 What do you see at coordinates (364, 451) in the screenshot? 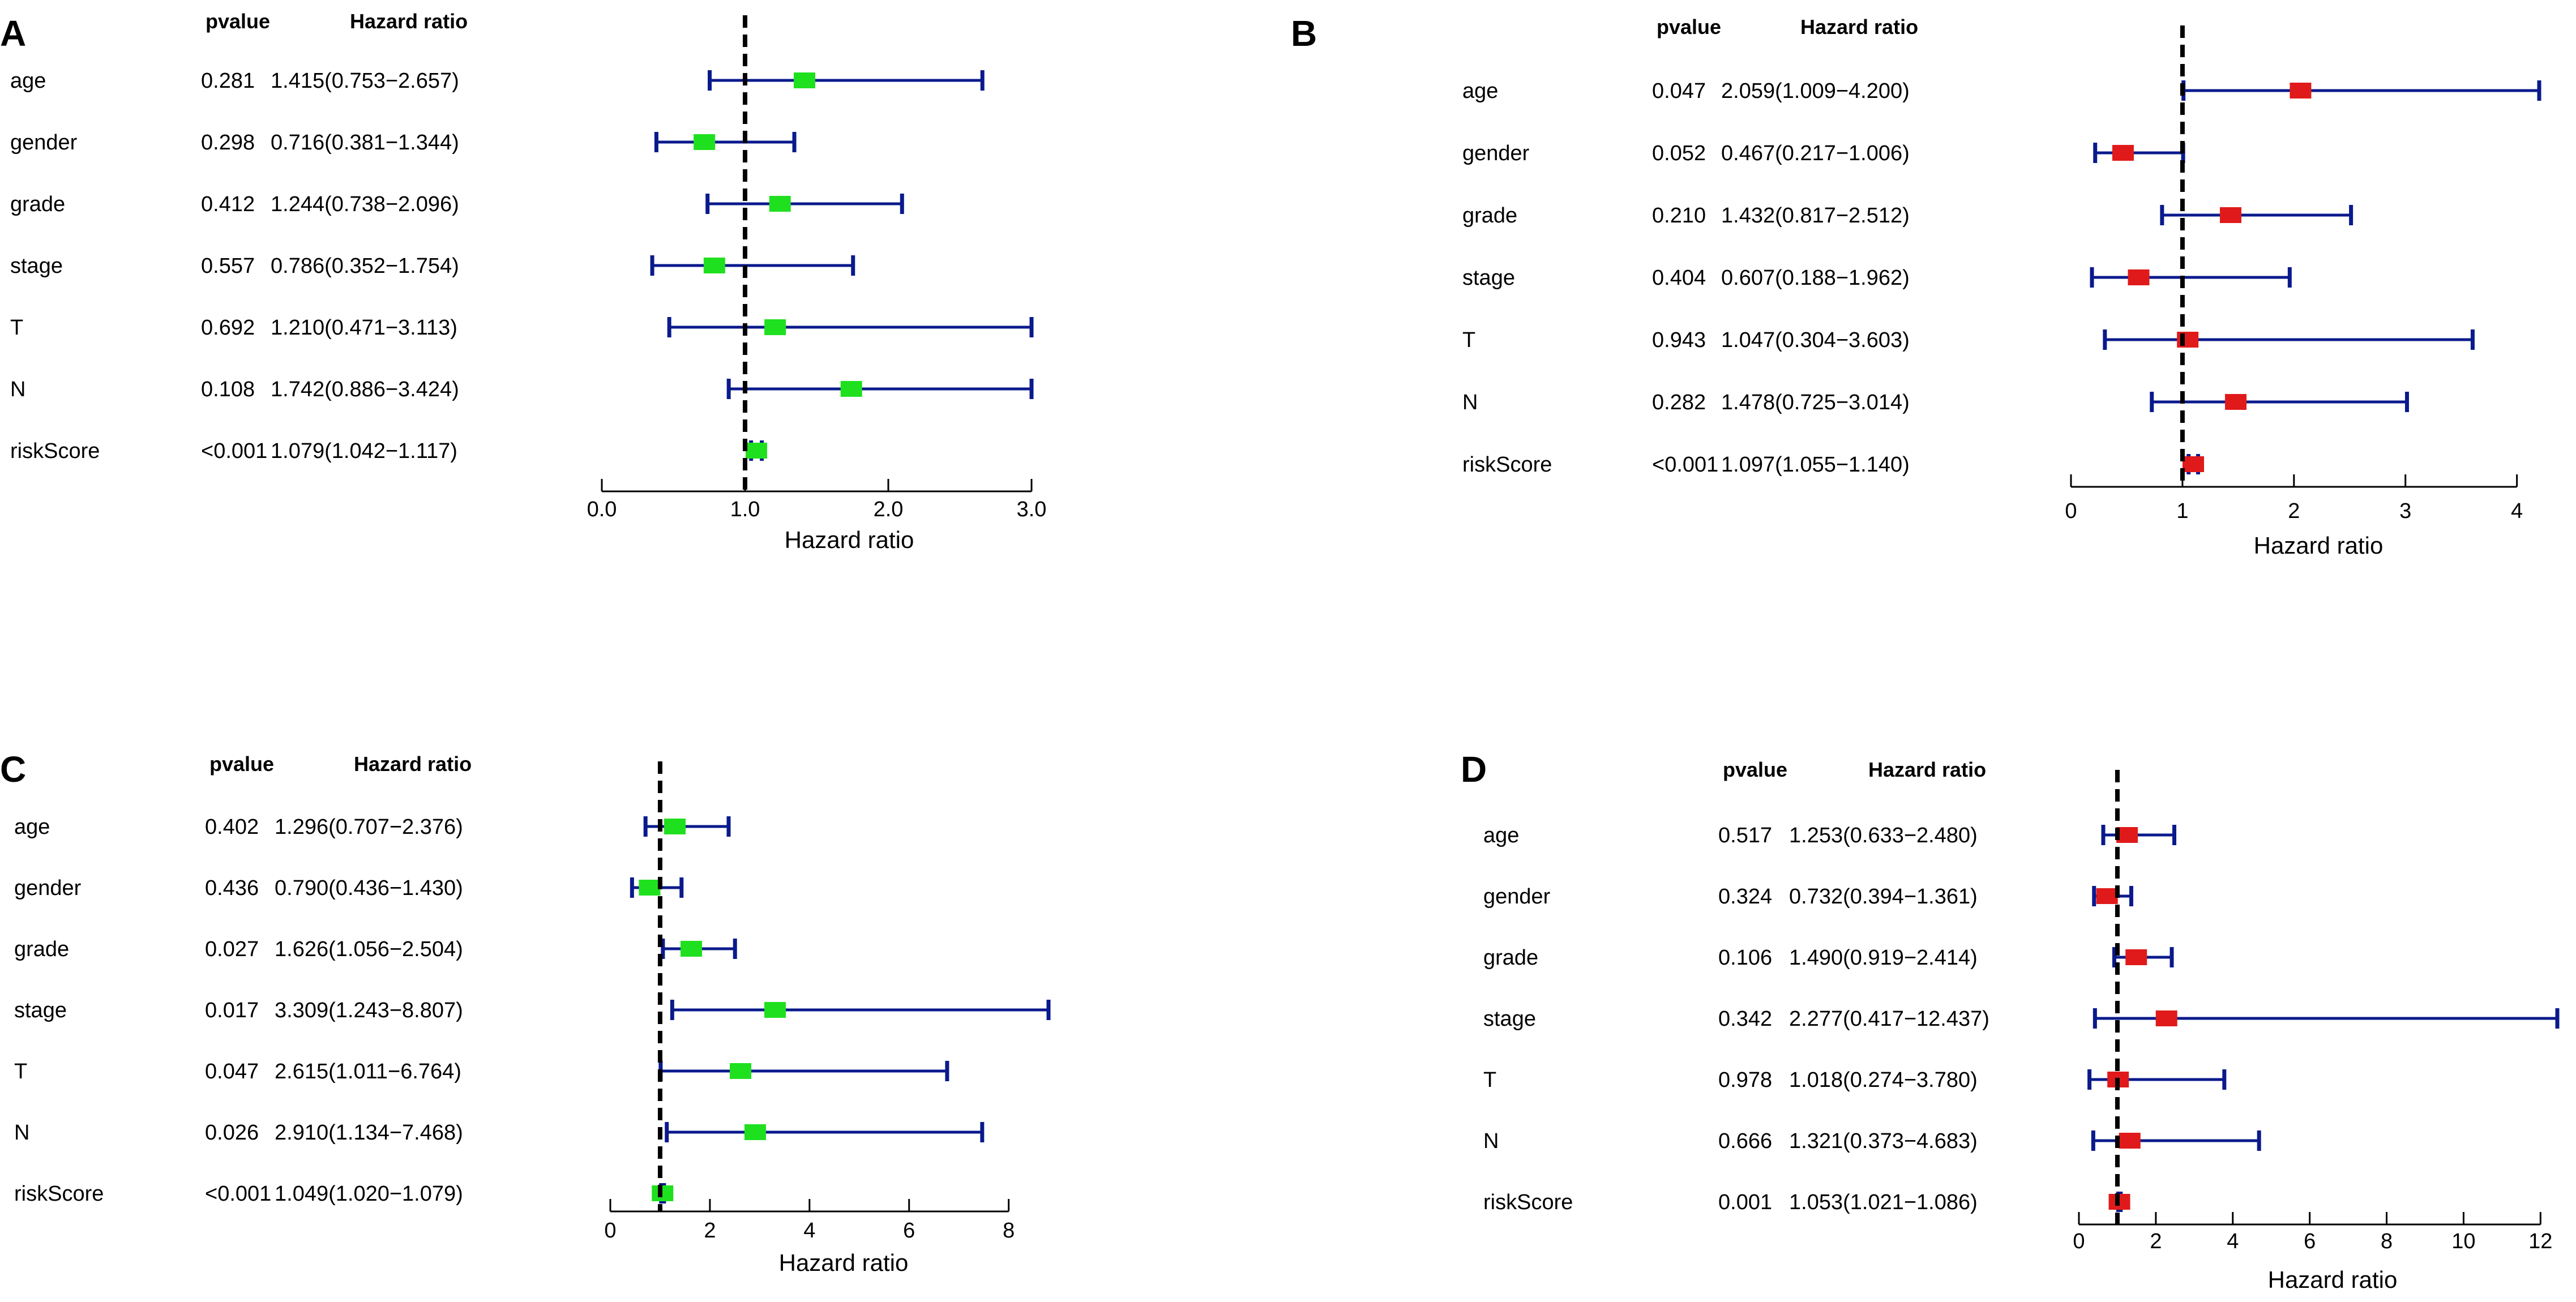
I see `row-hazard-ratio-text: 1.079(1.042−1.117)` at bounding box center [364, 451].